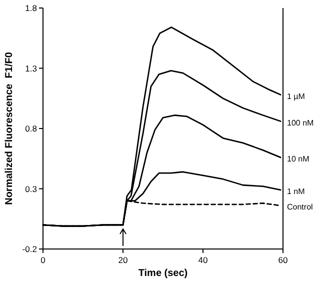  Describe the element at coordinates (31, 189) in the screenshot. I see `y-tick-label: 0.3` at that location.